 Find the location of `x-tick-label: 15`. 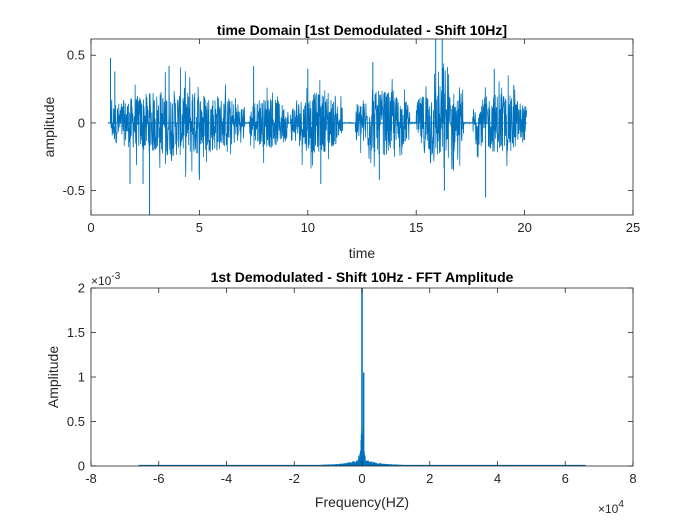

x-tick-label: 15 is located at coordinates (416, 227).